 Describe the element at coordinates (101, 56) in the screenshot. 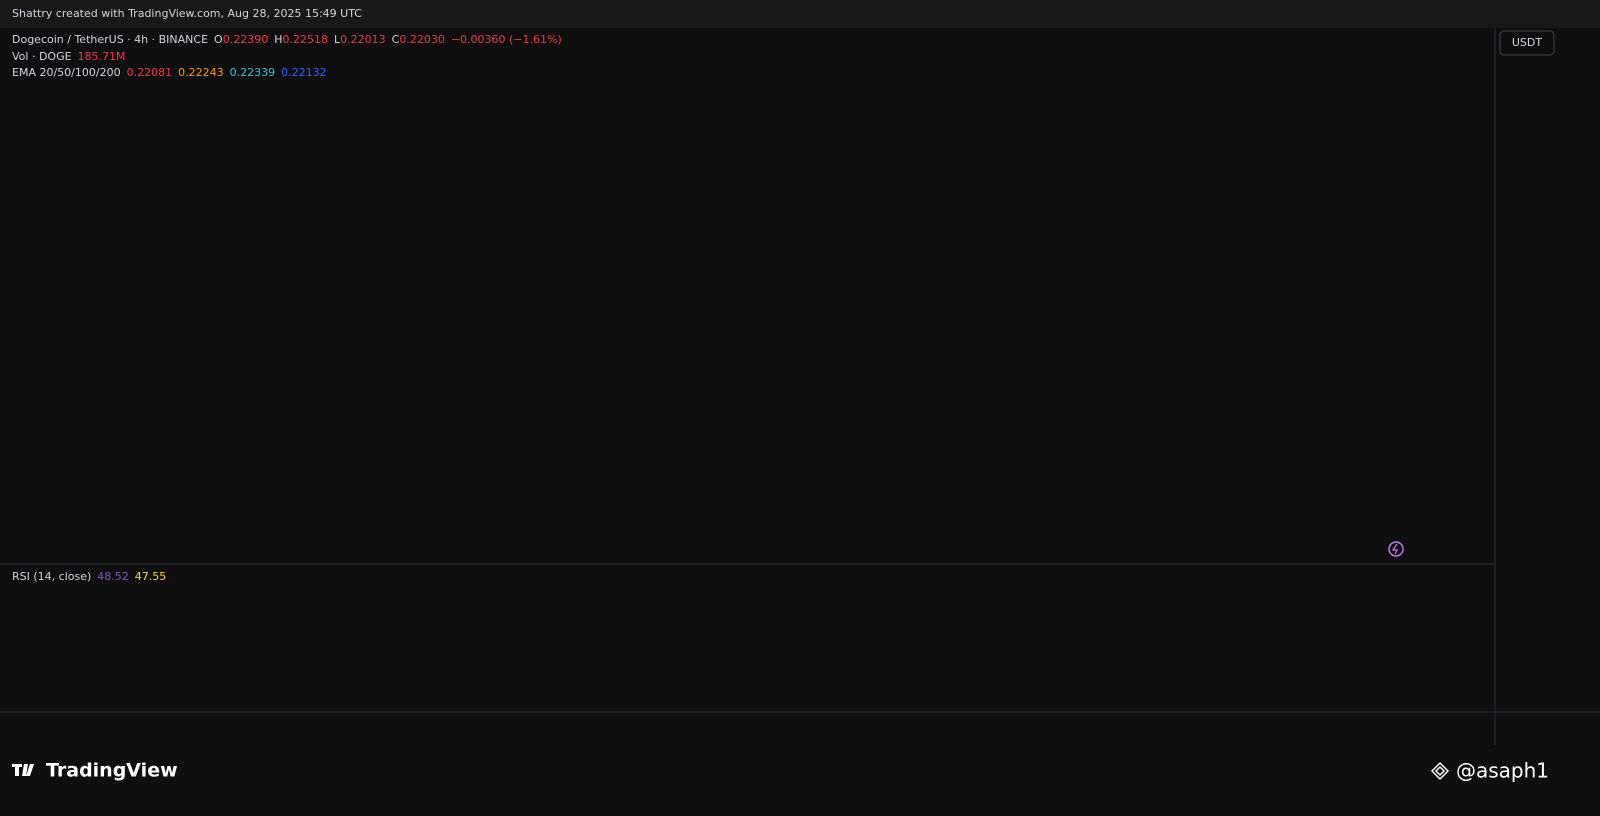

I see `vol-value: 185.71M` at that location.